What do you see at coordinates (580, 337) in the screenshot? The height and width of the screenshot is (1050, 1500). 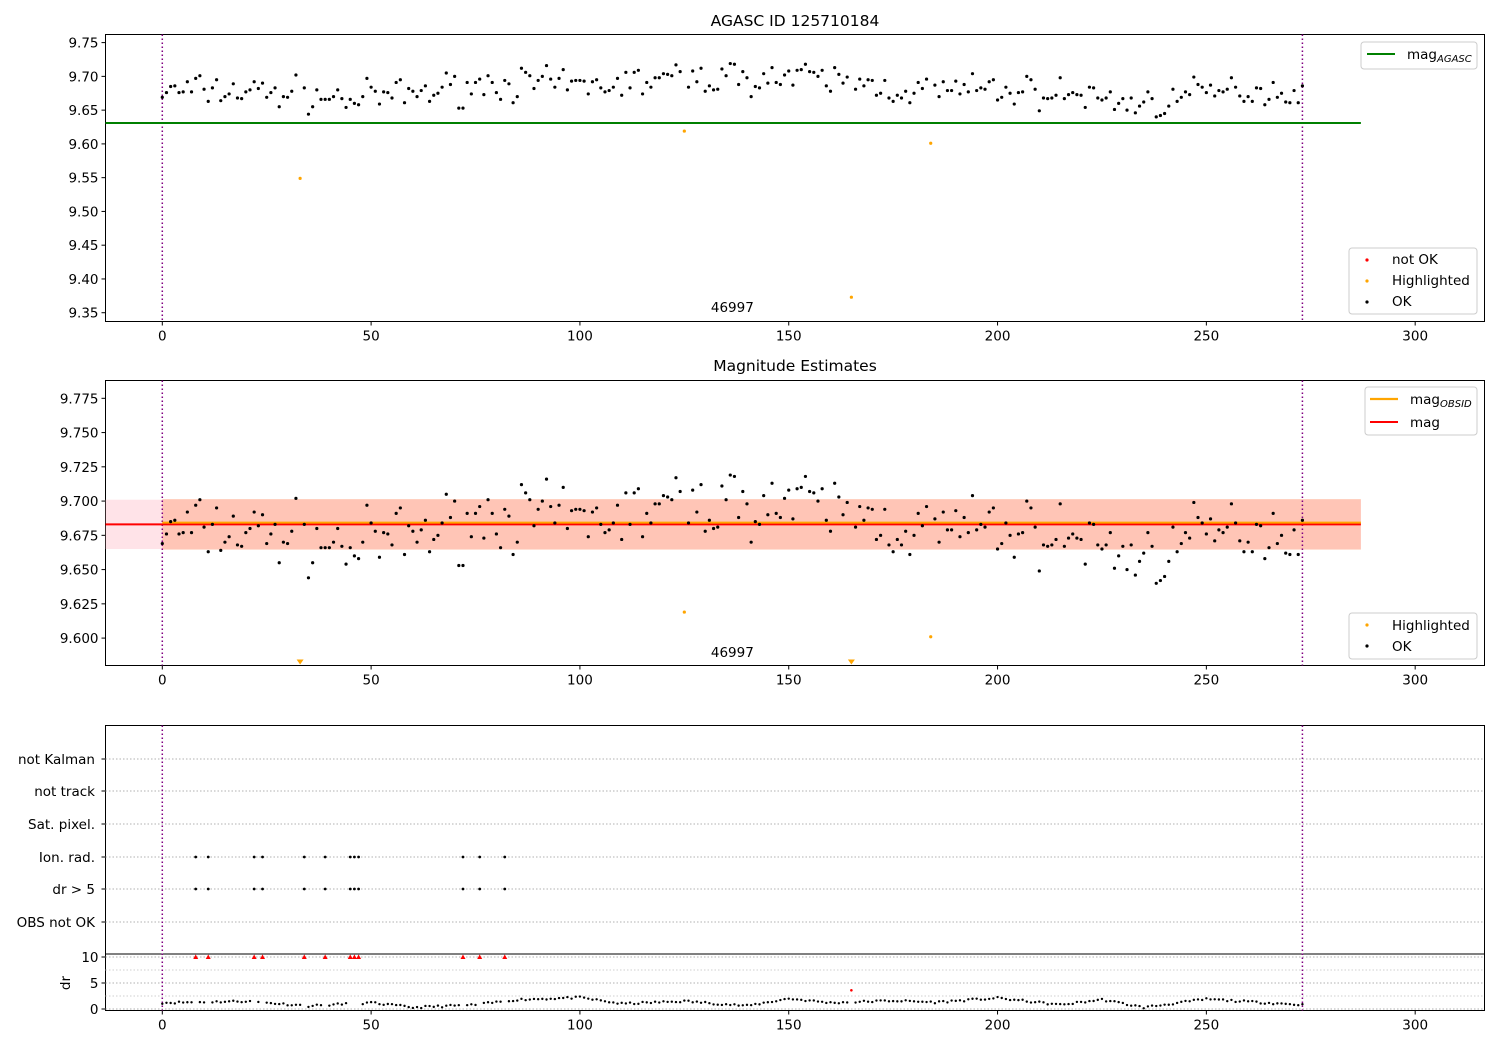 I see `x-tick-label: 100` at bounding box center [580, 337].